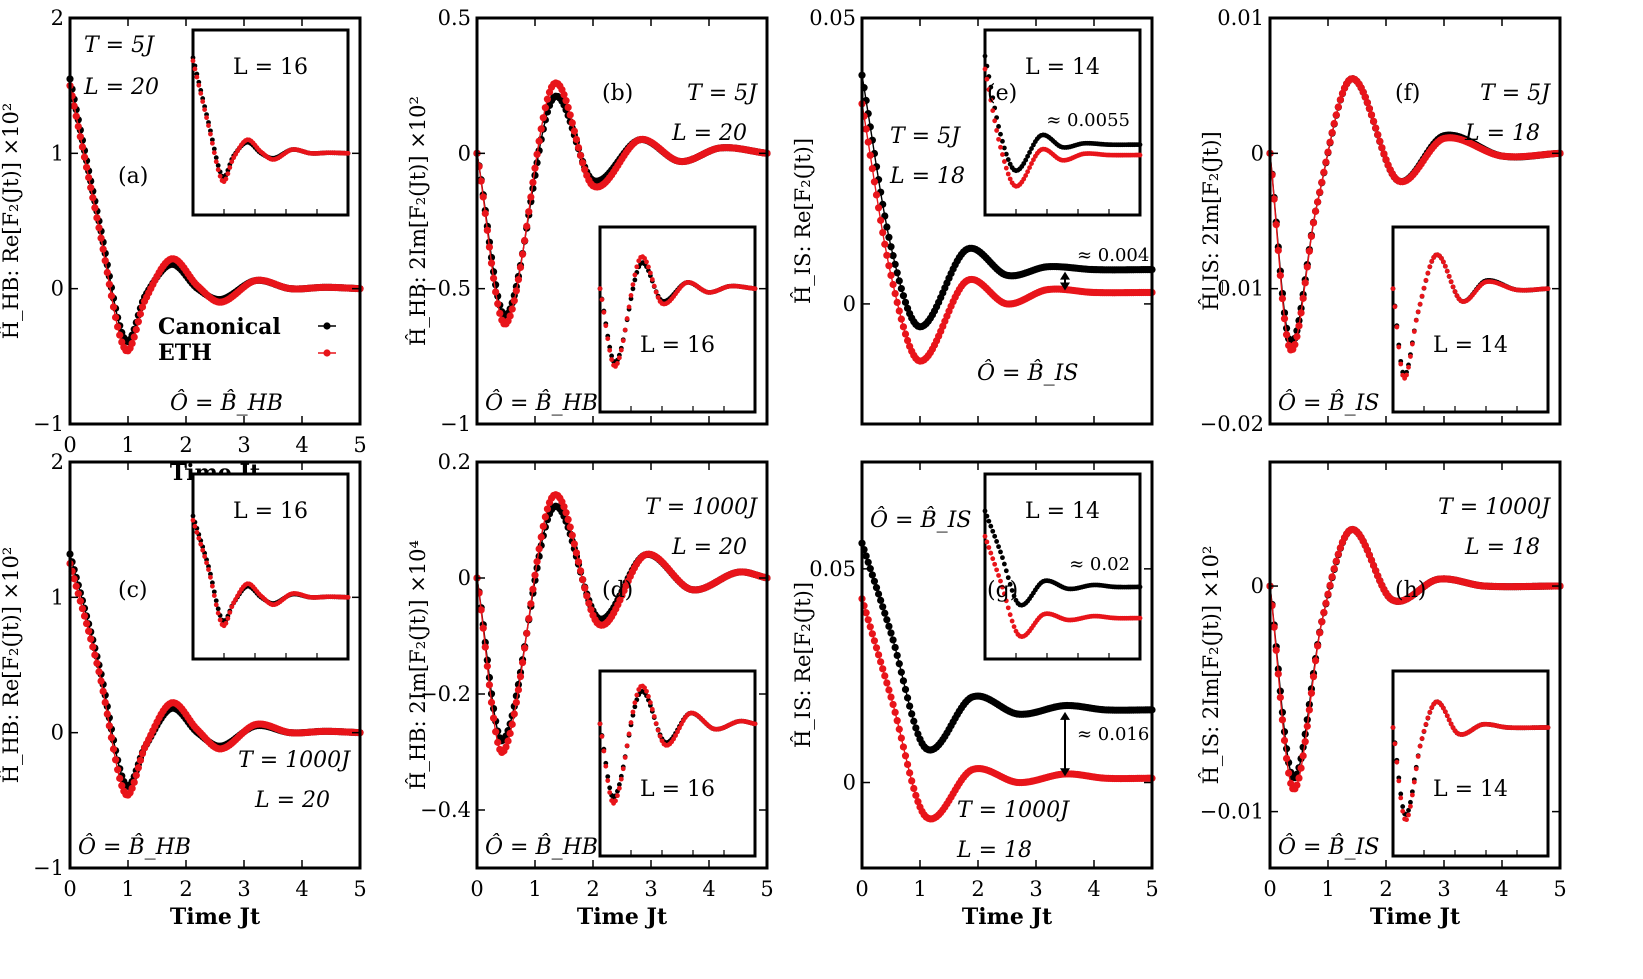 This screenshot has width=1643, height=979. I want to click on y-tick-label: −0.01, so click(1232, 289).